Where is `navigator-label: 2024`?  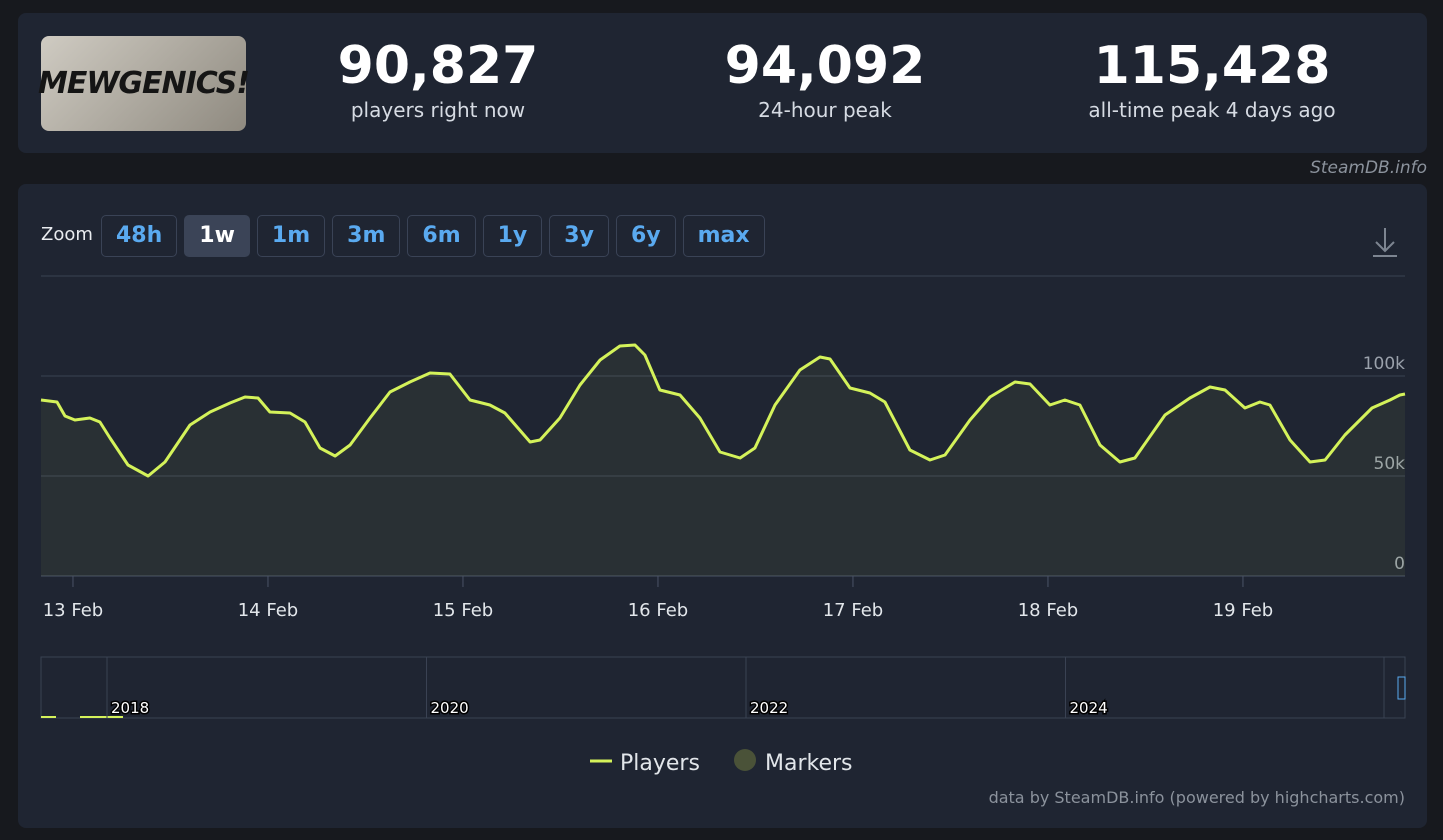
navigator-label: 2024 is located at coordinates (1089, 708).